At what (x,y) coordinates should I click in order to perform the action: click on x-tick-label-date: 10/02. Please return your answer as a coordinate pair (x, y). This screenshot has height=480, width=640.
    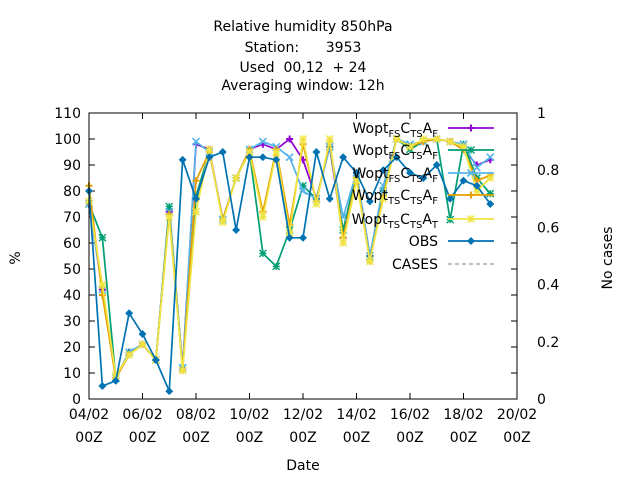
    Looking at the image, I should click on (249, 415).